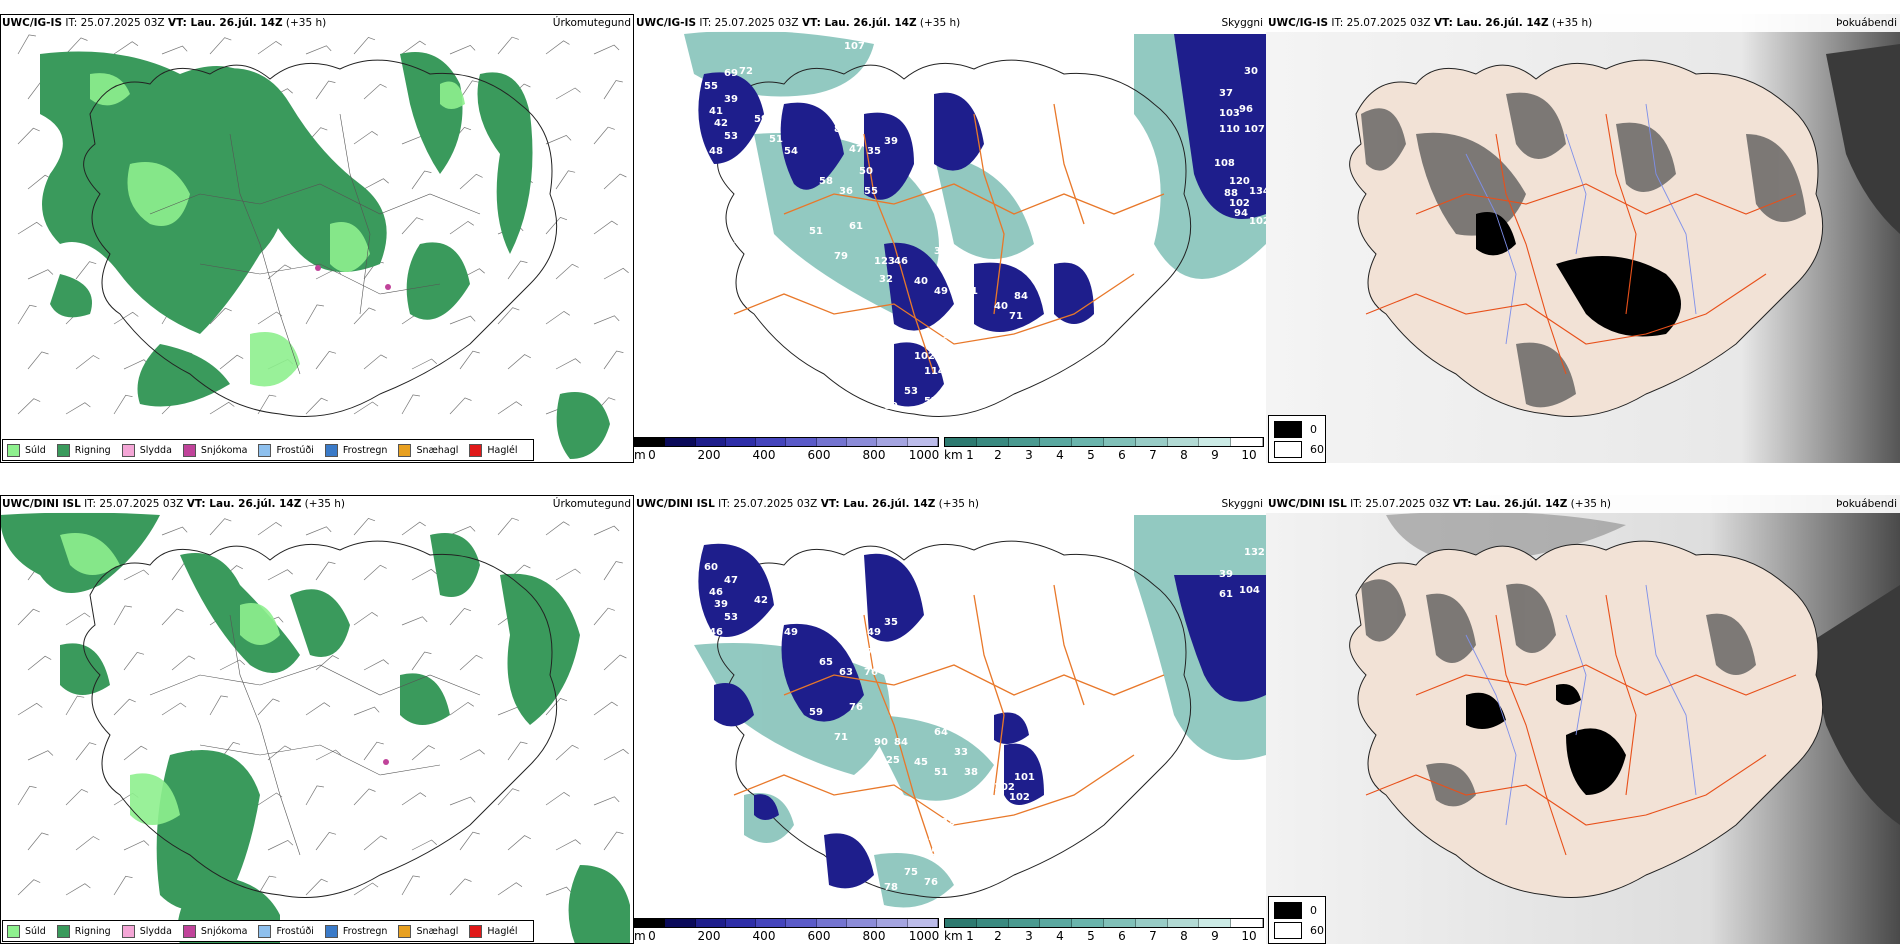 The image size is (1900, 950). I want to click on cloud-height-label: 63, so click(846, 672).